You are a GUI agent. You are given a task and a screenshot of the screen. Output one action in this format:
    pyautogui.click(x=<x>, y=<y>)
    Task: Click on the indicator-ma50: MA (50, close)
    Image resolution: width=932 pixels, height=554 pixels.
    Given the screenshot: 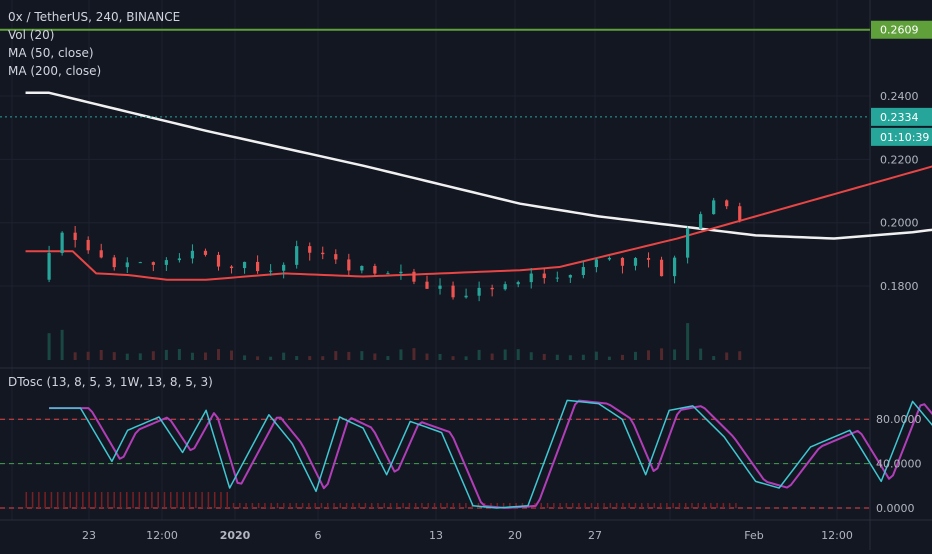 What is the action you would take?
    pyautogui.click(x=51, y=53)
    